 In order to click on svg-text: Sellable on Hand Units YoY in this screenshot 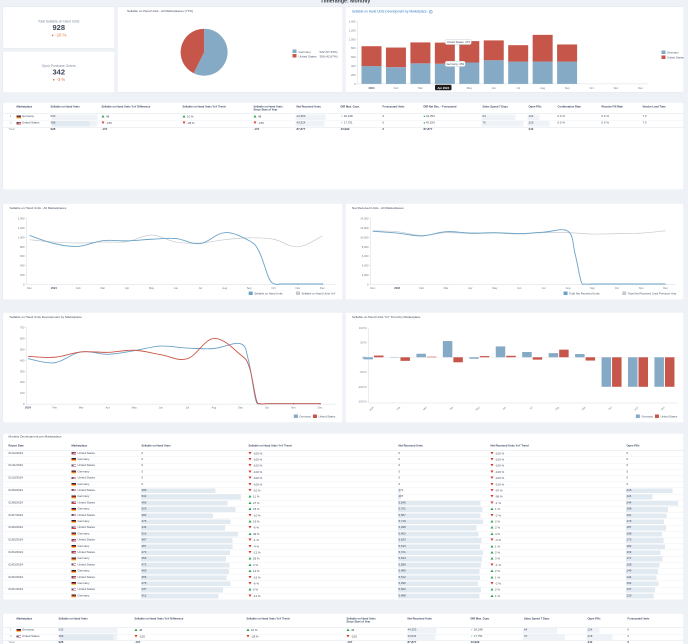, I will do `click(318, 294)`.